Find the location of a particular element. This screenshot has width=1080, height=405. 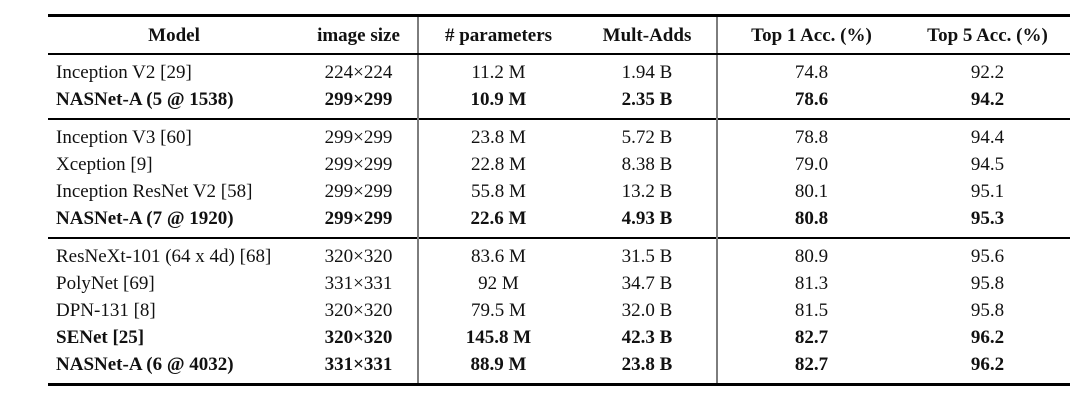

column-header-top5-acc: Top 5 Acc. (%) is located at coordinates (987, 35).